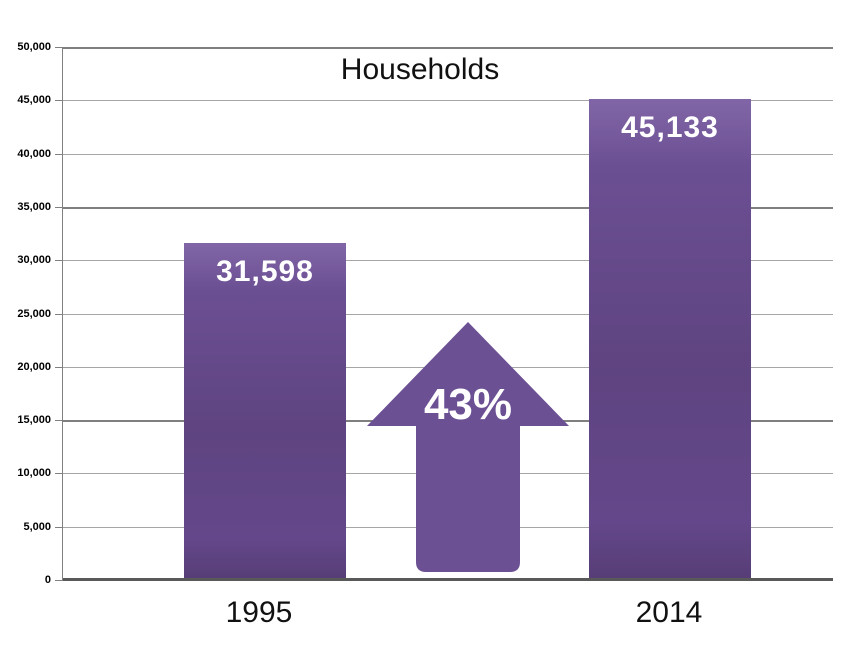  What do you see at coordinates (669, 612) in the screenshot?
I see `x-label-2014: 2014` at bounding box center [669, 612].